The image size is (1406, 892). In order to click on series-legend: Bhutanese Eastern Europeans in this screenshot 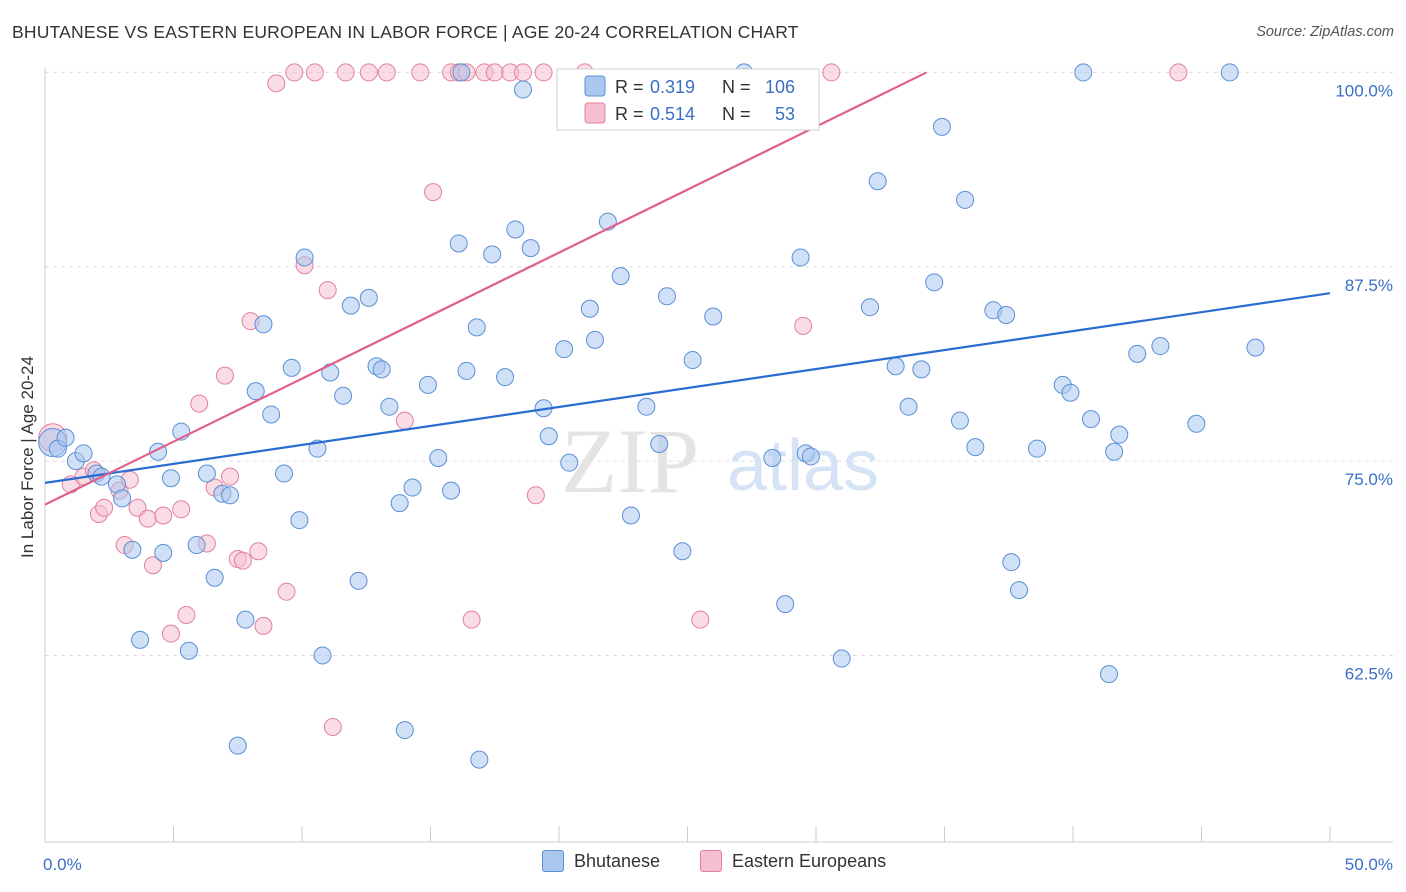, I will do `click(703, 864)`.